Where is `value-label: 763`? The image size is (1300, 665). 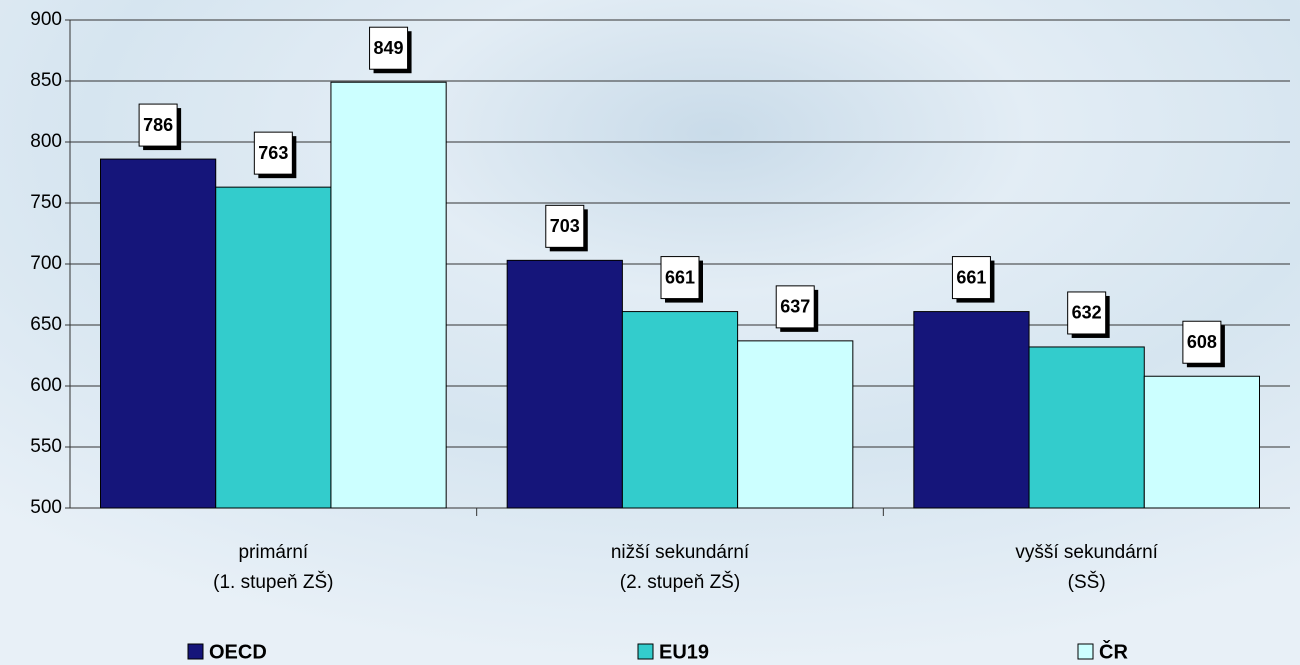
value-label: 763 is located at coordinates (273, 153).